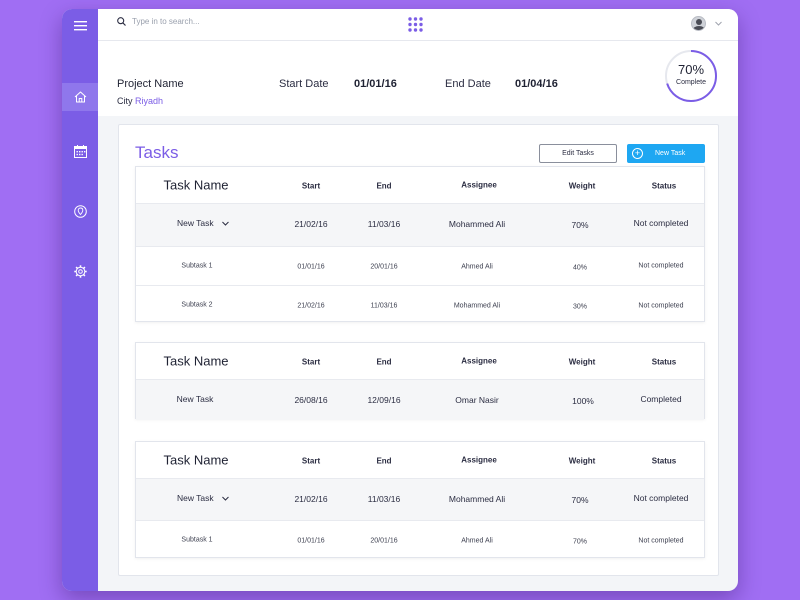  I want to click on sidebar-item-settings, so click(80, 271).